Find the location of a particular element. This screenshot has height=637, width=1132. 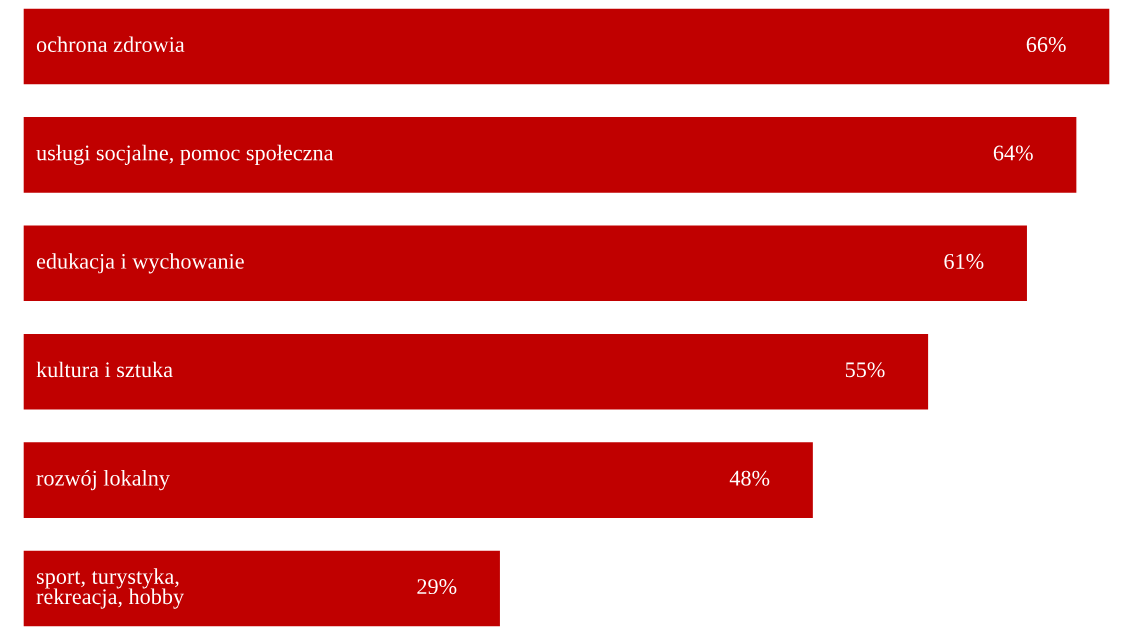

data-label: 66% is located at coordinates (1046, 45).